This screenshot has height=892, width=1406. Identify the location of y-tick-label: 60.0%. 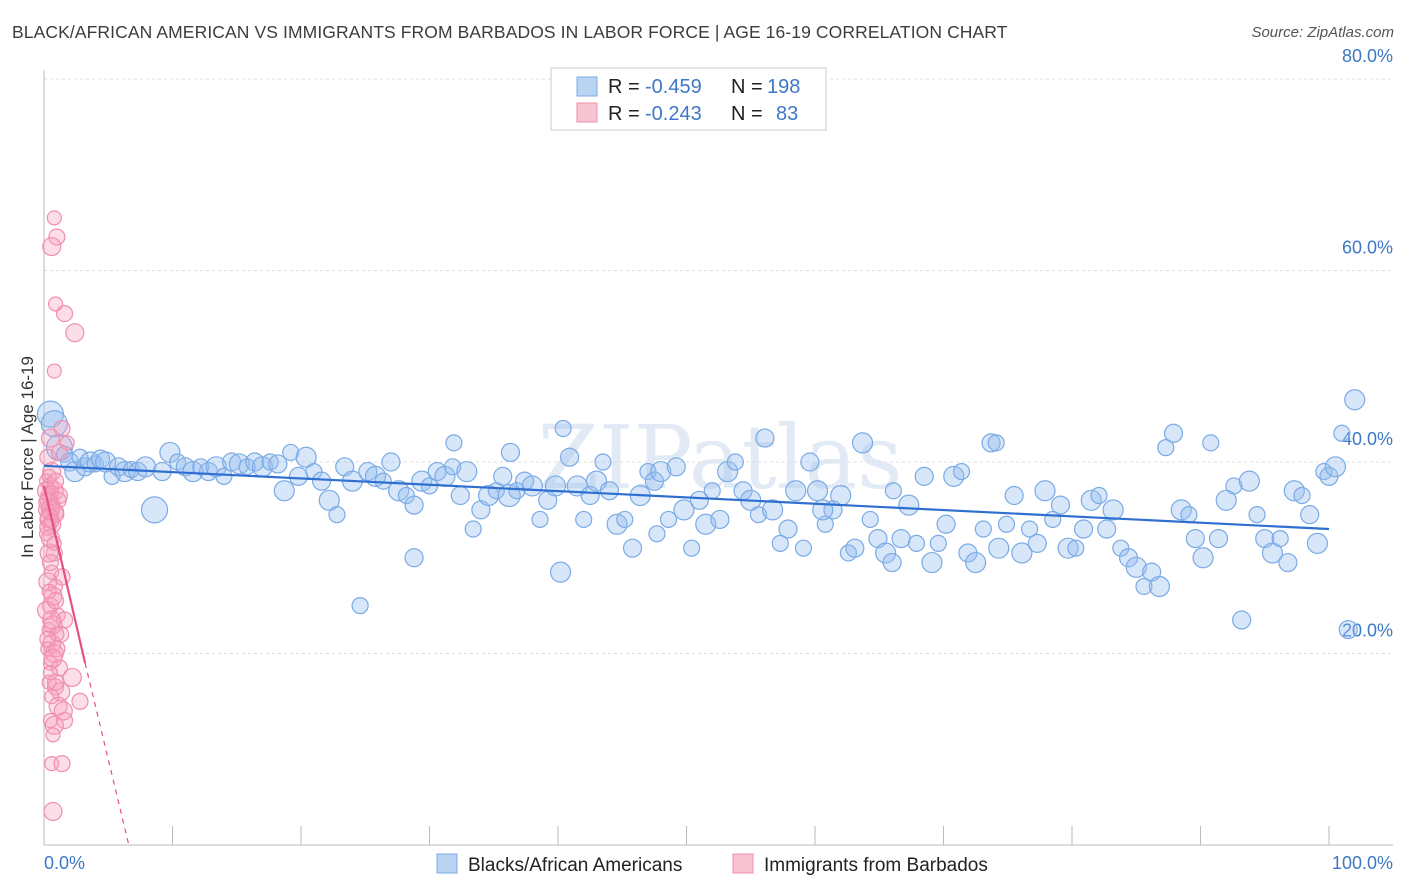
(1367, 248).